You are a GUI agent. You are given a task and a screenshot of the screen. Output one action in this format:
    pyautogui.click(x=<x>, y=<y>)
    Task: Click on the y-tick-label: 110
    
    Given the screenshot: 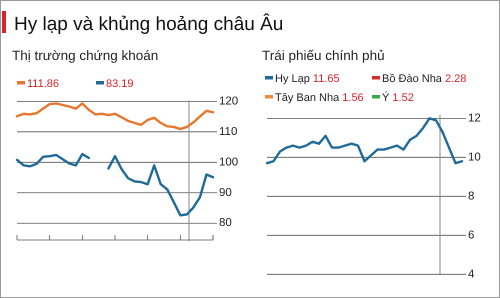 What is the action you would take?
    pyautogui.click(x=228, y=132)
    